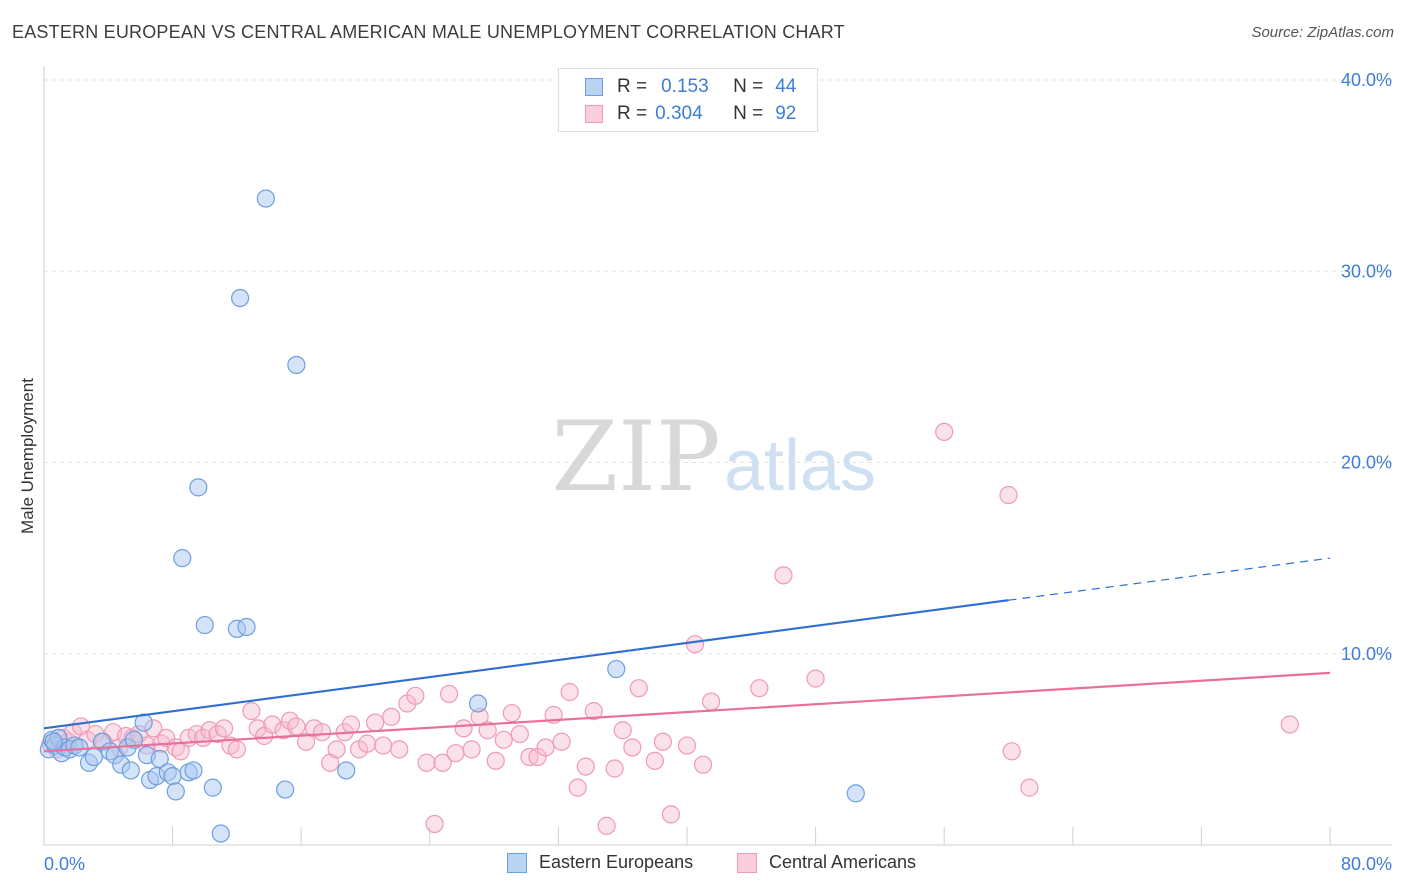  Describe the element at coordinates (64, 864) in the screenshot. I see `x-tick-label: 0.0%` at that location.